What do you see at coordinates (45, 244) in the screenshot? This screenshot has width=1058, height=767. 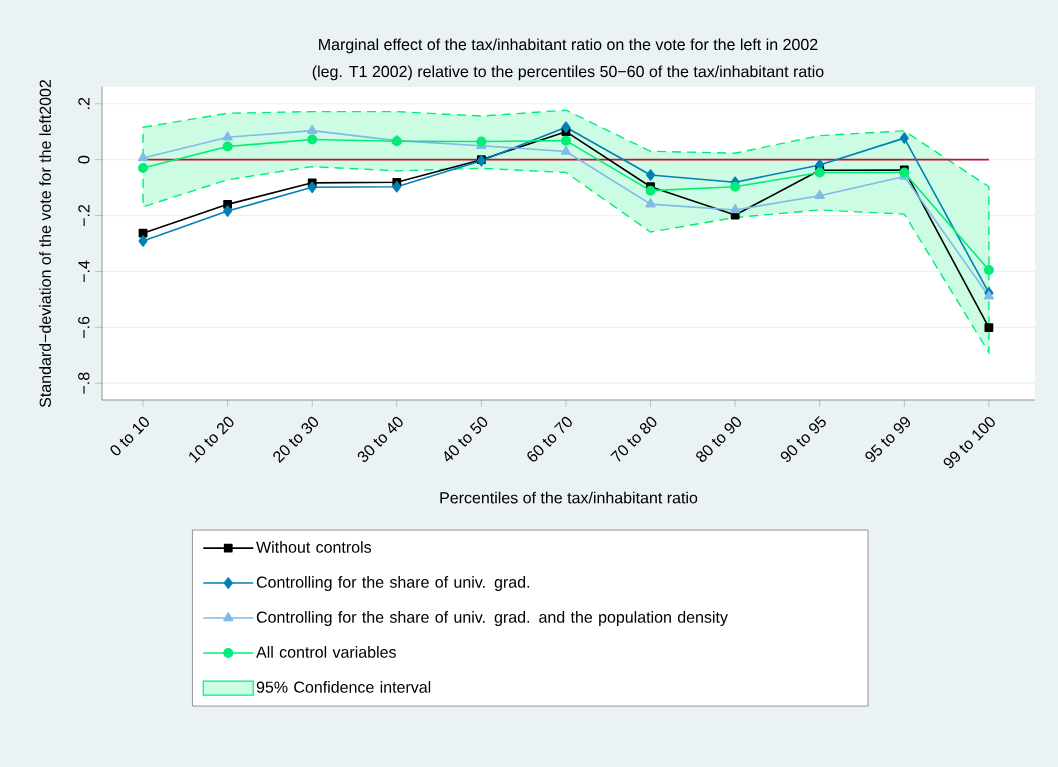 I see `y-axis-title: Standard−deviation of the vote for the left2002` at bounding box center [45, 244].